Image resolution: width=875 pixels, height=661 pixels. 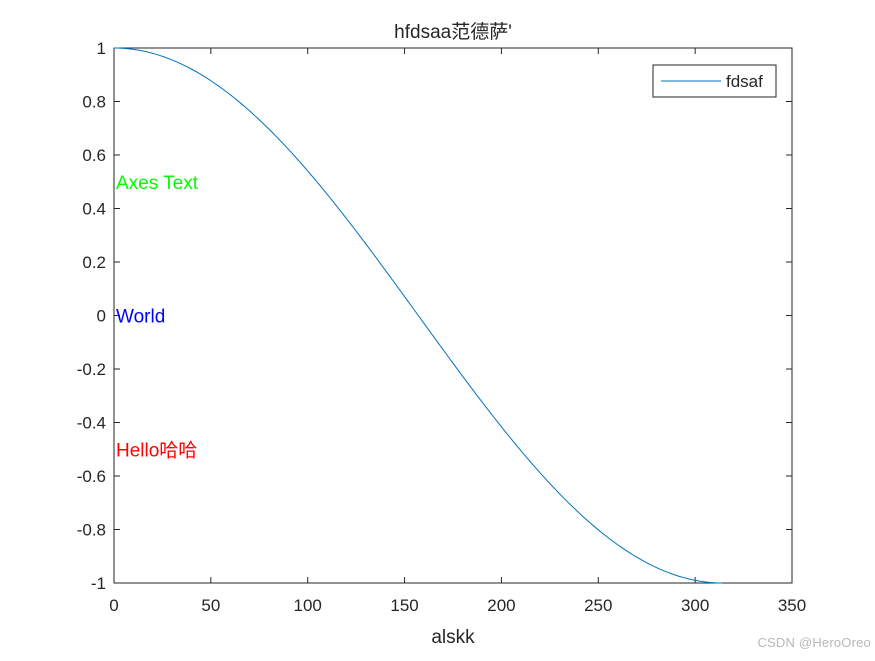 I want to click on x-axis-label: alskk, so click(x=453, y=637).